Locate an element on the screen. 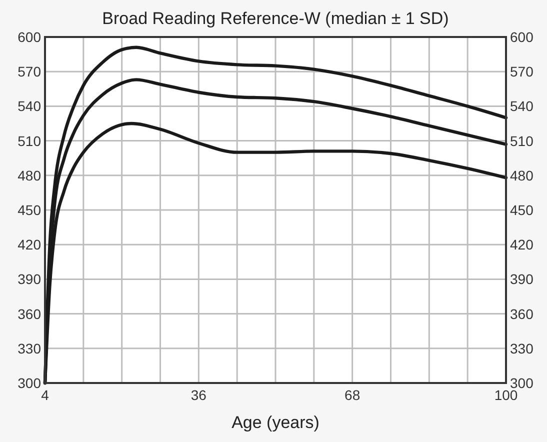 This screenshot has width=547, height=442. x-tick-label: 68 is located at coordinates (352, 395).